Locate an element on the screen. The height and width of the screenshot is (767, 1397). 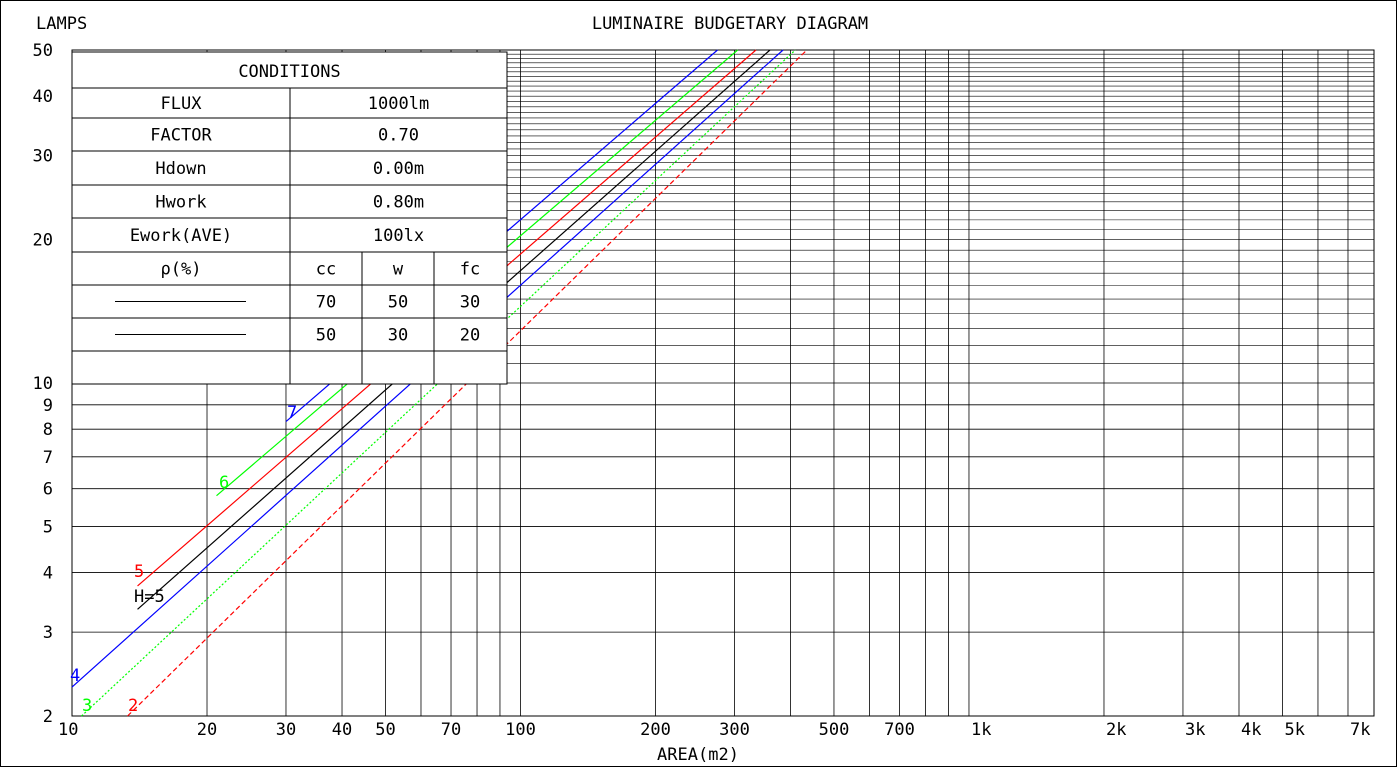
y-tick-label: 2 is located at coordinates (48, 717).